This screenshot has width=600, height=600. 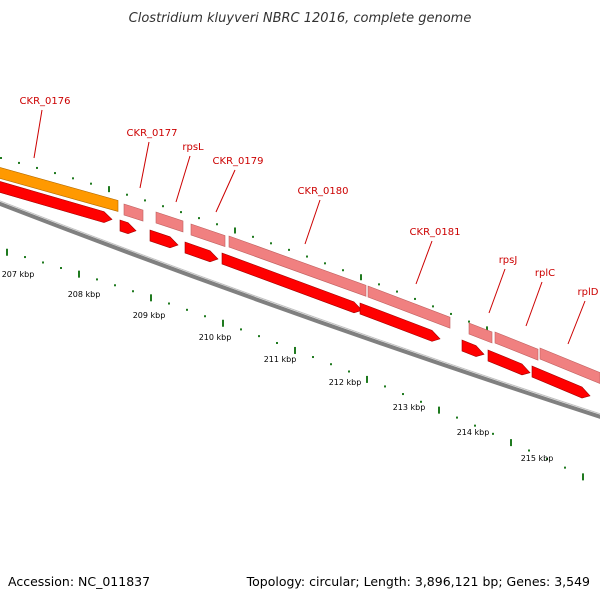 I want to click on accession-text: Accession: NC_011837, so click(x=79, y=581).